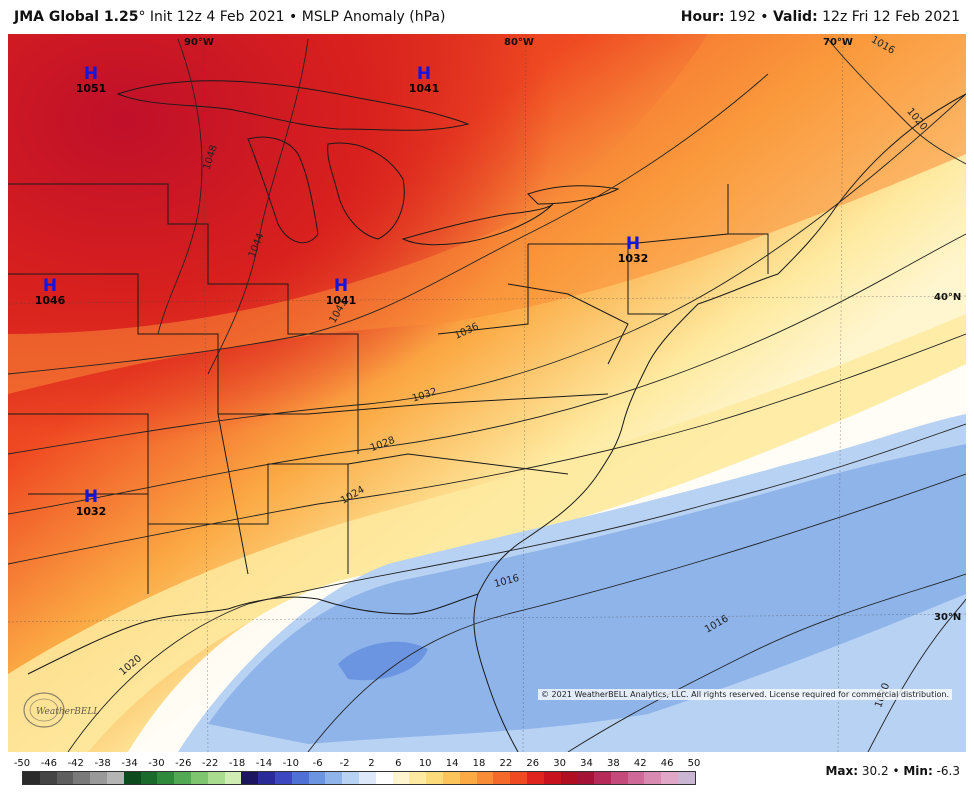 This screenshot has height=800, width=974. I want to click on lon-label: 80°W, so click(519, 42).